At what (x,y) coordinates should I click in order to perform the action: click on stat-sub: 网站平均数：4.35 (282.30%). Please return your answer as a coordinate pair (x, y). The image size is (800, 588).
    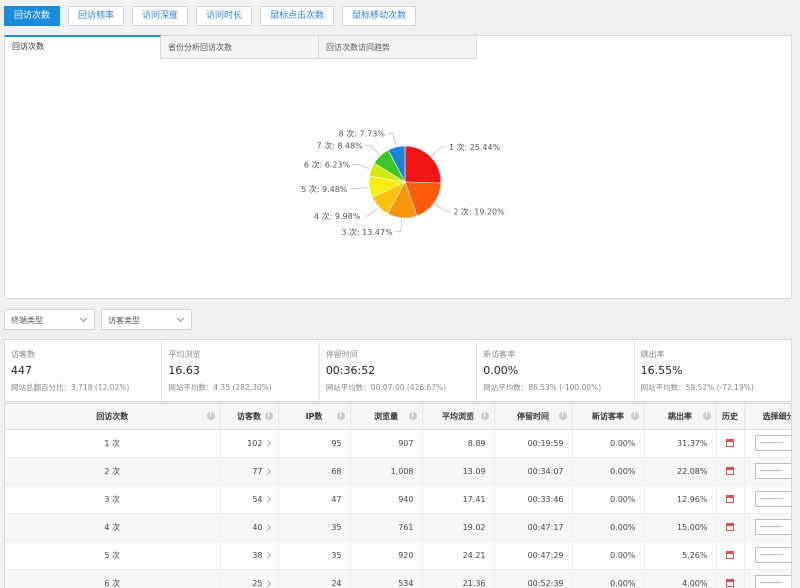
    Looking at the image, I should click on (220, 387).